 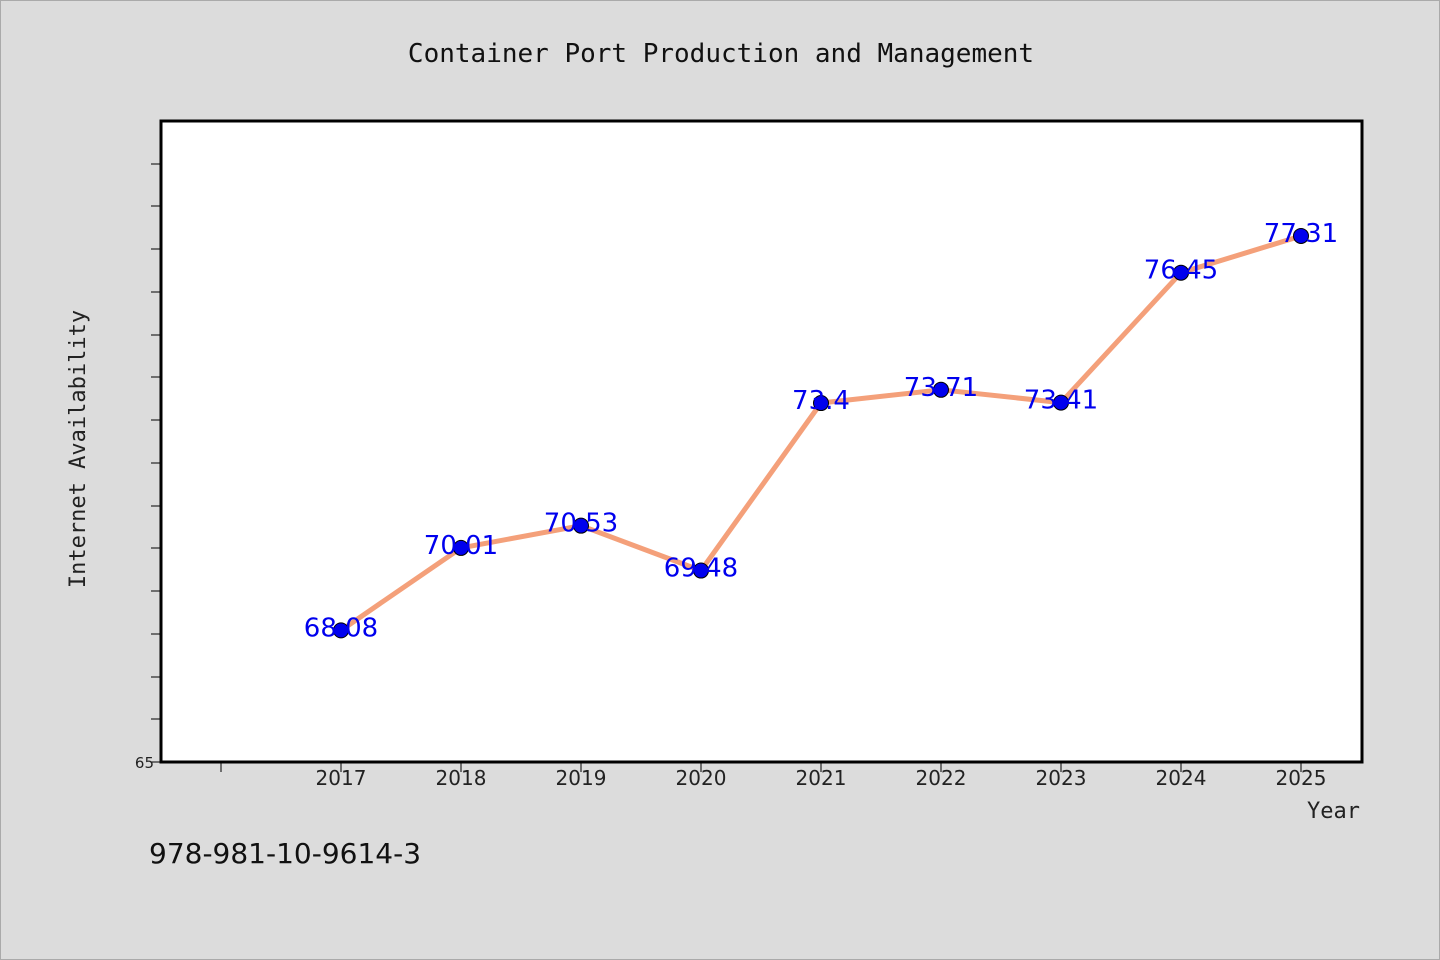 I want to click on x-axis-tick-labels: 2017 2018 2019 2020 2021 2022 2023 2024 2025, so click(x=821, y=778).